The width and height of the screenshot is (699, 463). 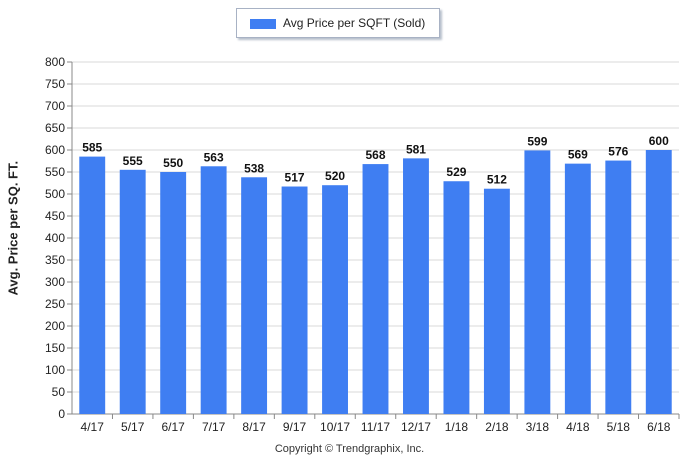 What do you see at coordinates (55, 128) in the screenshot?
I see `y-tick-label: 650` at bounding box center [55, 128].